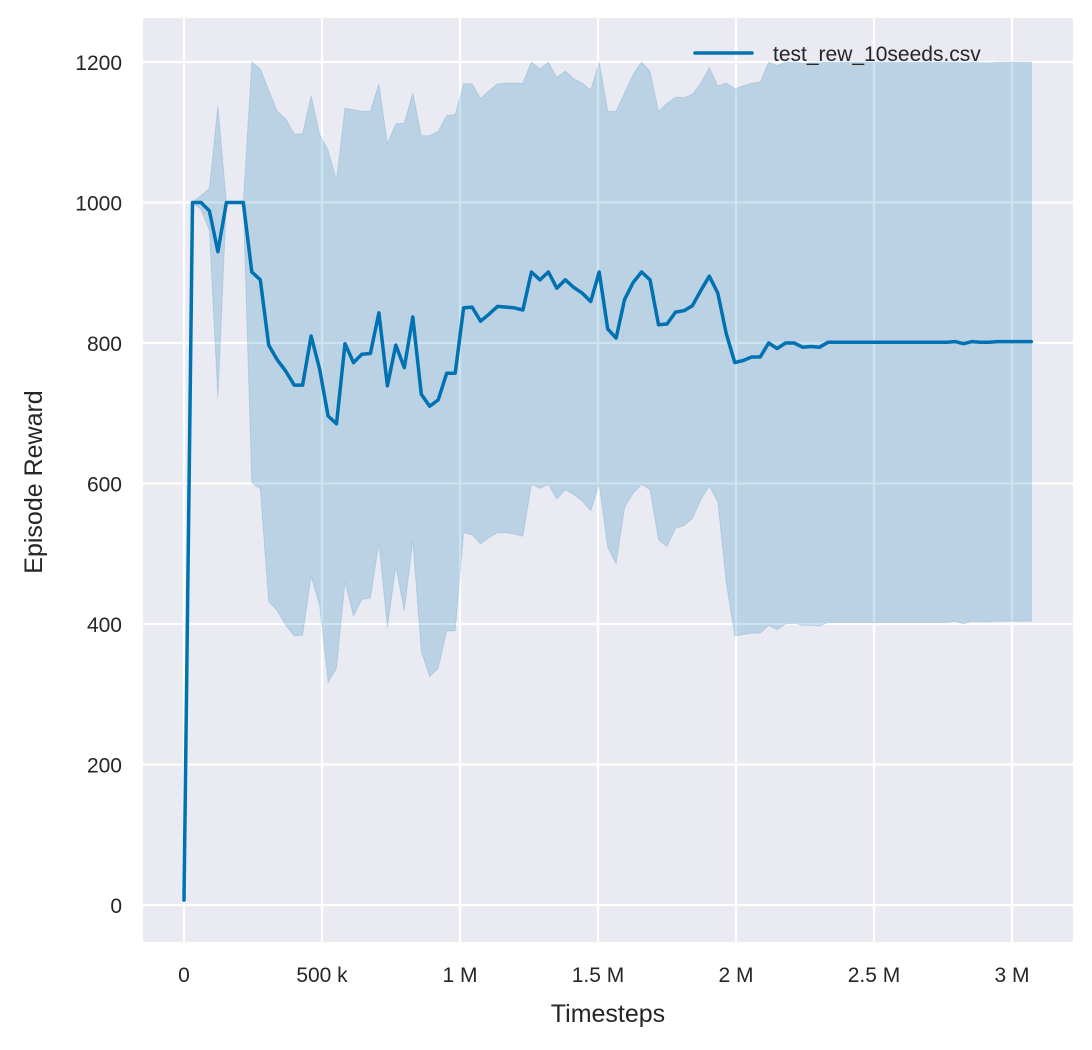 The image size is (1092, 1050). What do you see at coordinates (874, 975) in the screenshot?
I see `x-tick-label: 2.5 M` at bounding box center [874, 975].